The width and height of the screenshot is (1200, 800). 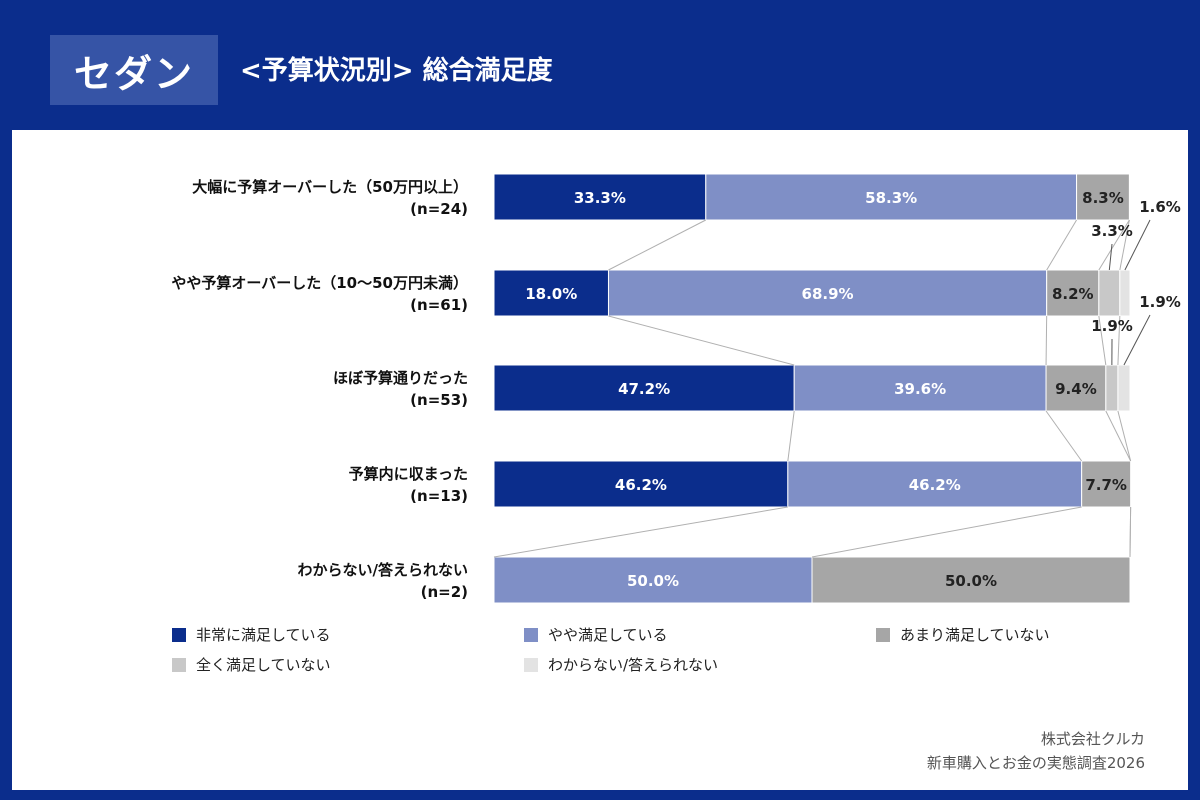 I want to click on data-label: 7.7%, so click(x=1106, y=485).